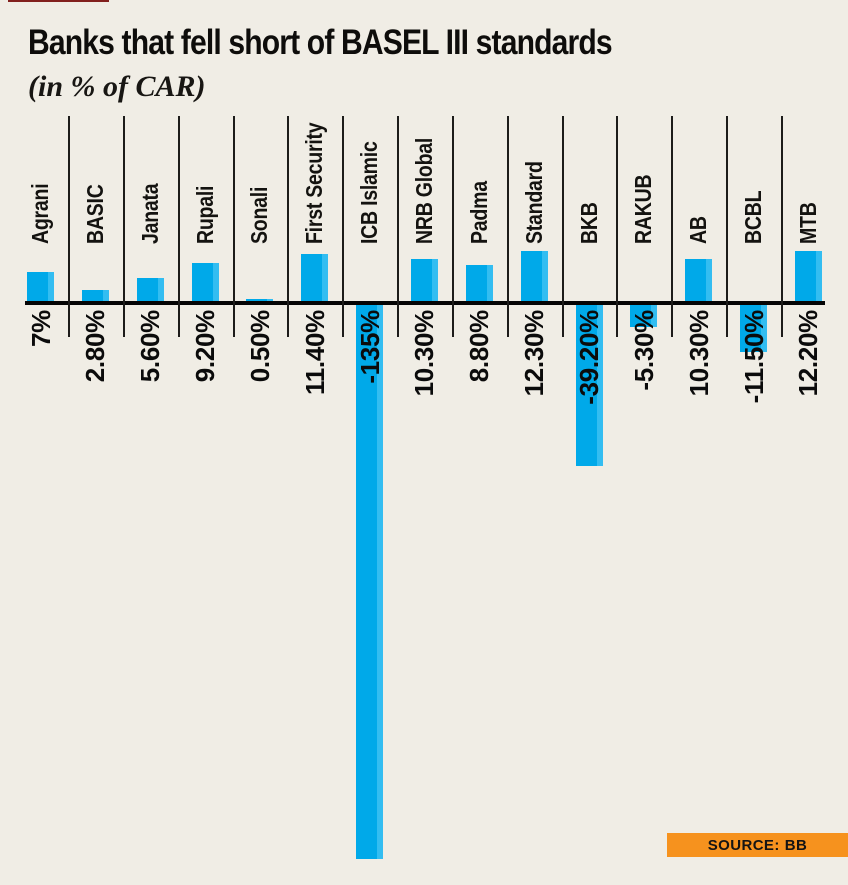 Image resolution: width=848 pixels, height=885 pixels. What do you see at coordinates (314, 183) in the screenshot?
I see `category-label: First Security` at bounding box center [314, 183].